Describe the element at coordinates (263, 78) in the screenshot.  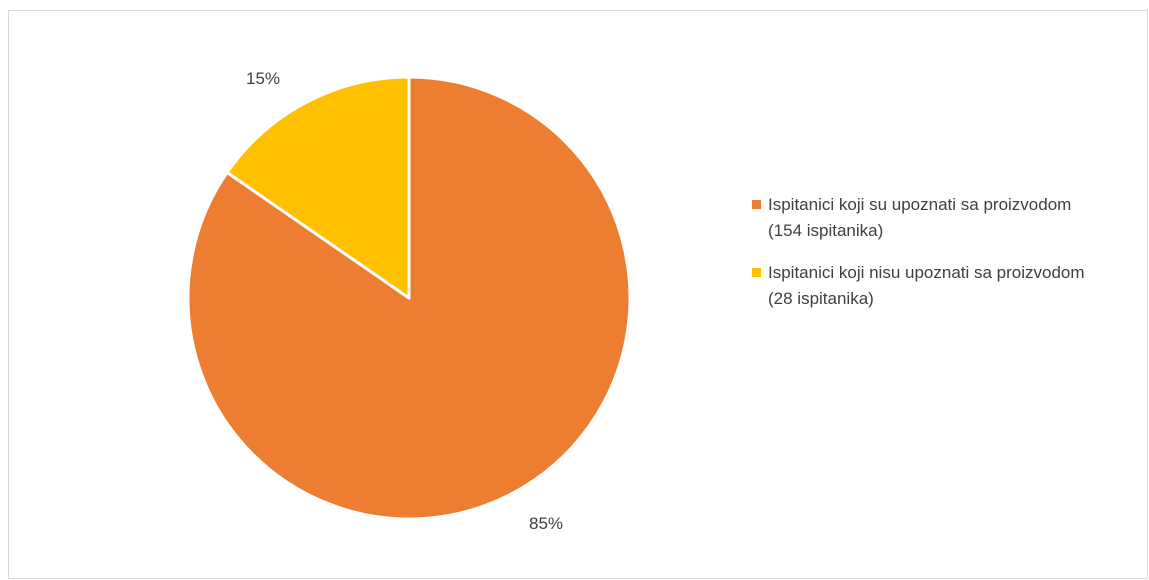
I see `data-label-slice-1: 15%` at that location.